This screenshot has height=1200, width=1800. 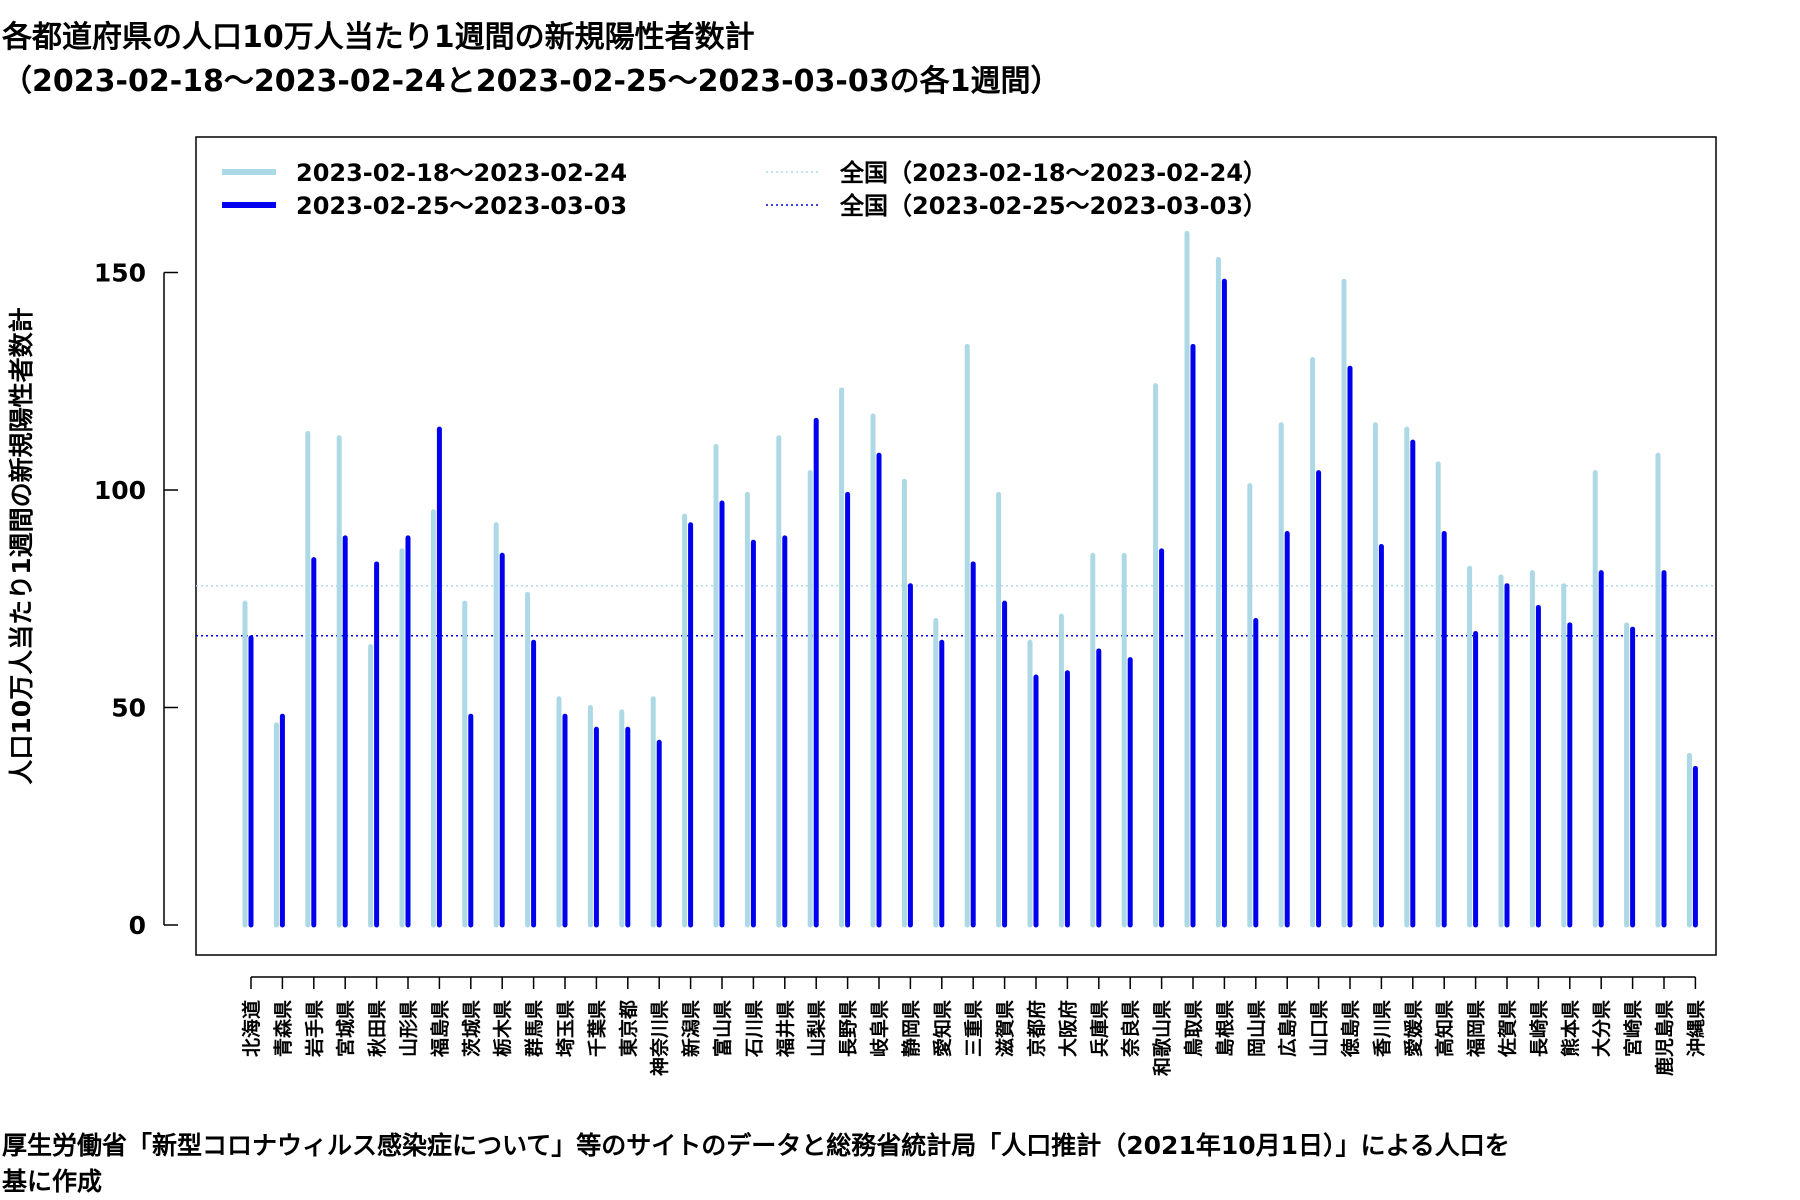 What do you see at coordinates (816, 1028) in the screenshot?
I see `x-tick-label: 山梨県` at bounding box center [816, 1028].